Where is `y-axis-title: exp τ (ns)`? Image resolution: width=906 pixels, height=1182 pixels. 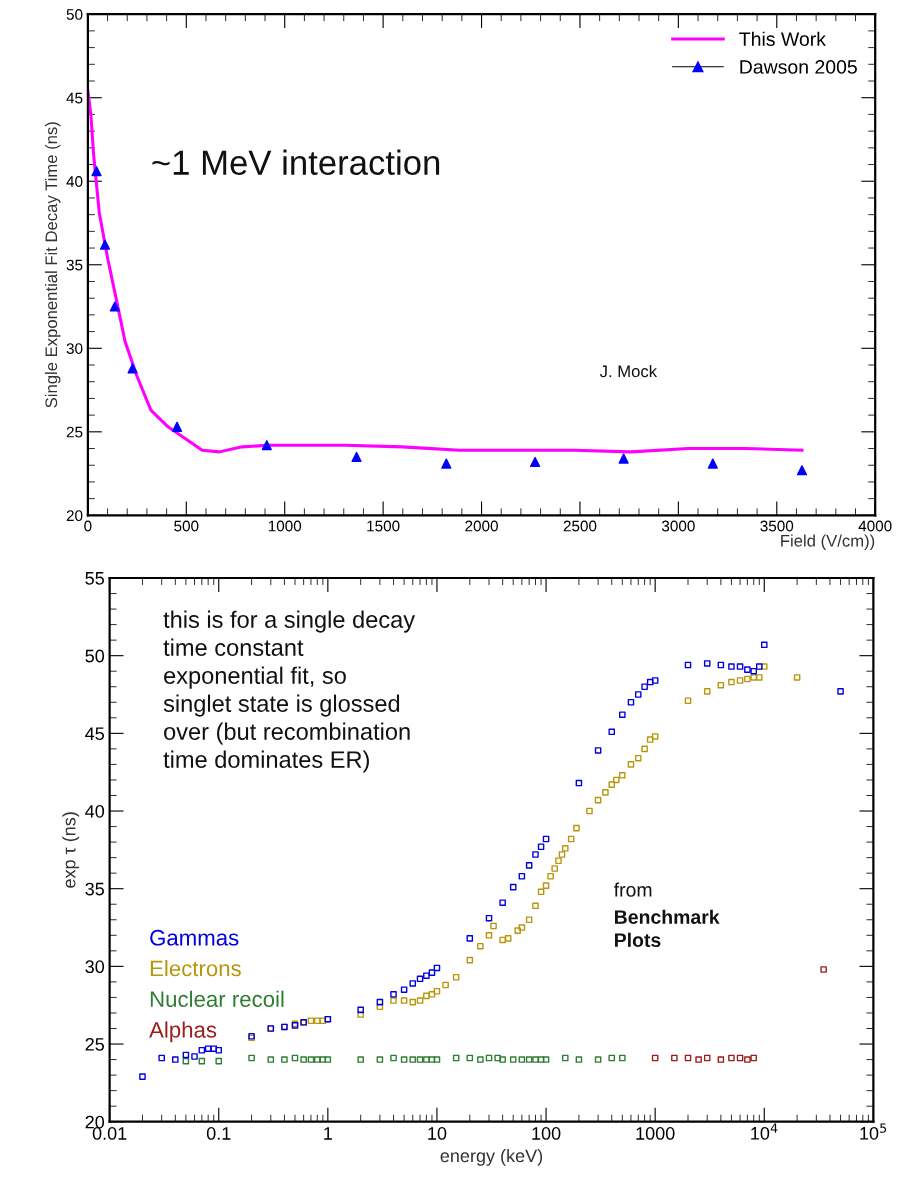
y-axis-title: exp τ (ns) is located at coordinates (71, 850).